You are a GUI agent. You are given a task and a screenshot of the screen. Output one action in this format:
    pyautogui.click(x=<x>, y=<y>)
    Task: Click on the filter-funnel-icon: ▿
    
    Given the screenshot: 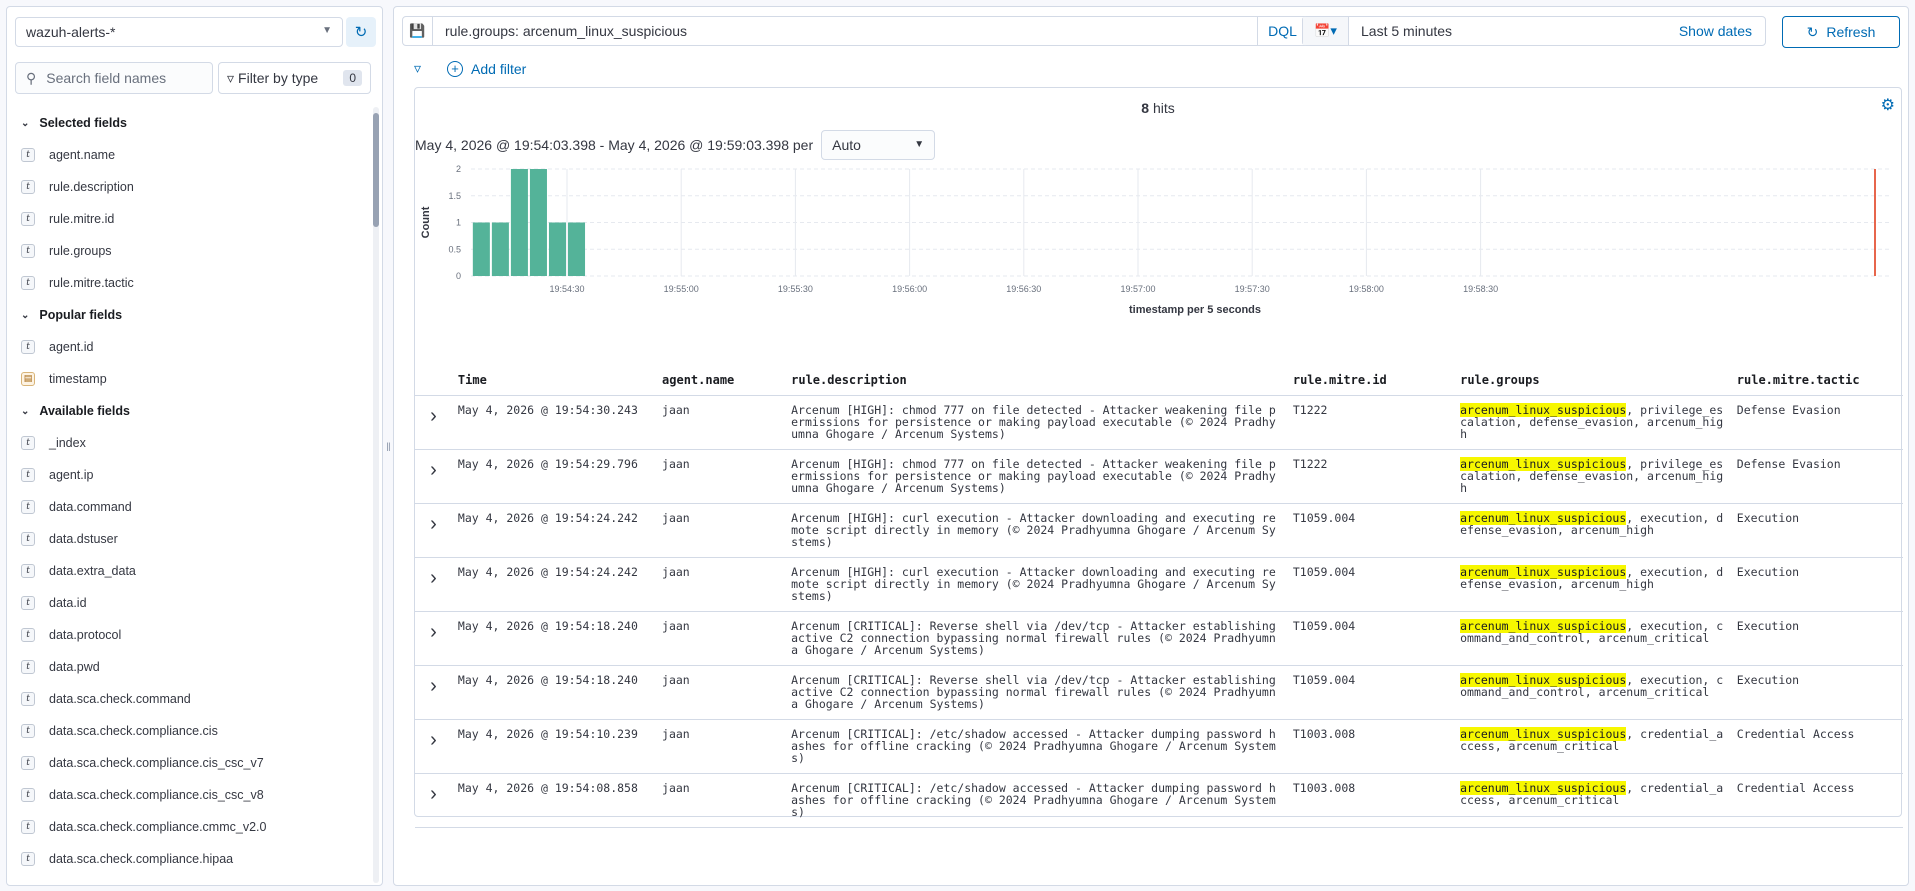 What is the action you would take?
    pyautogui.click(x=418, y=68)
    